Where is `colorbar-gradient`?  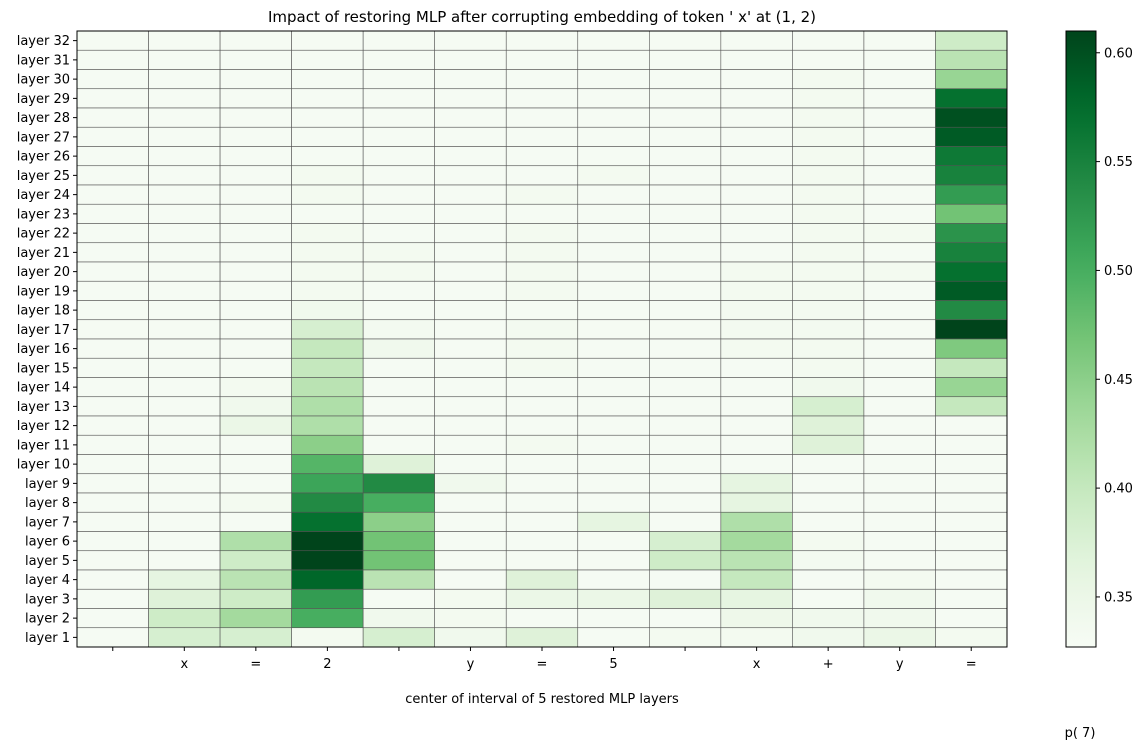 colorbar-gradient is located at coordinates (1081, 339).